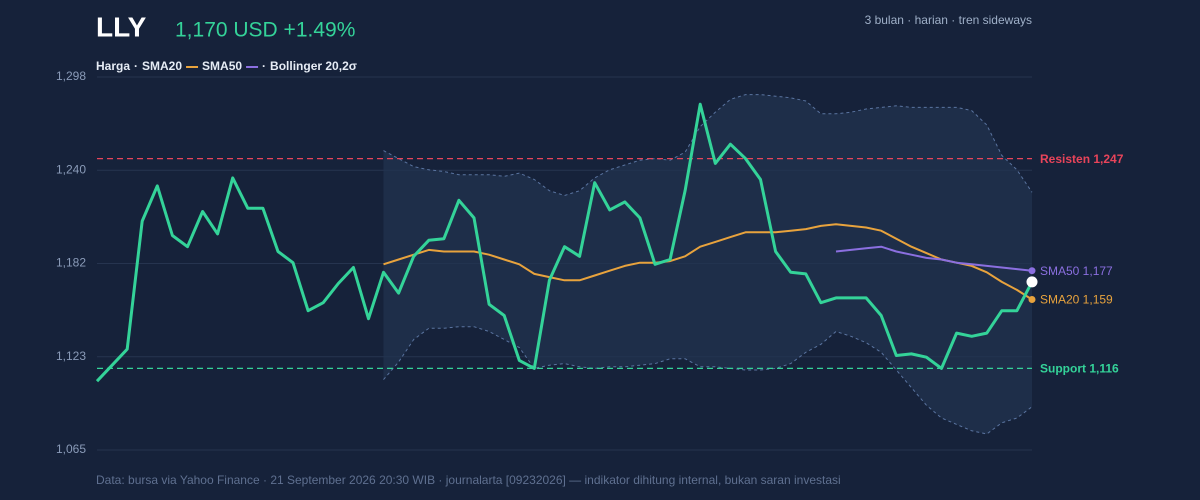 The height and width of the screenshot is (500, 1200). Describe the element at coordinates (1032, 282) in the screenshot. I see `current-price-marker` at that location.